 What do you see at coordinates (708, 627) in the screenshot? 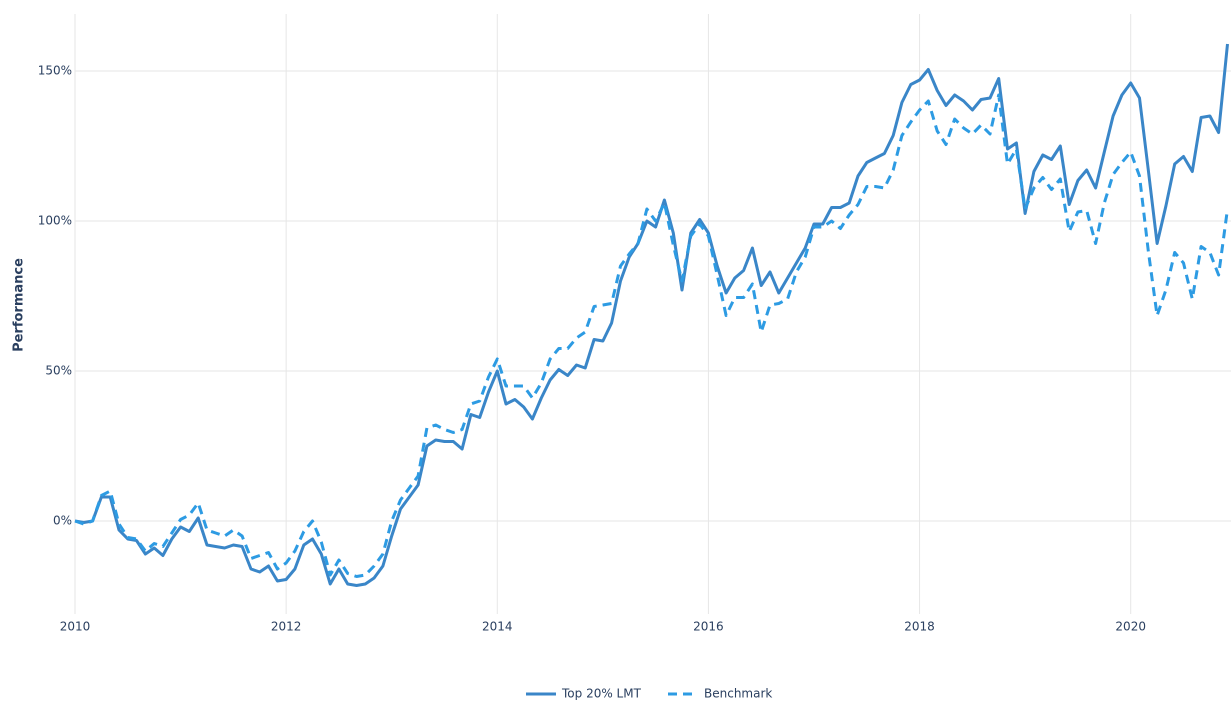
I see `x-tick-label: 2016` at bounding box center [708, 627].